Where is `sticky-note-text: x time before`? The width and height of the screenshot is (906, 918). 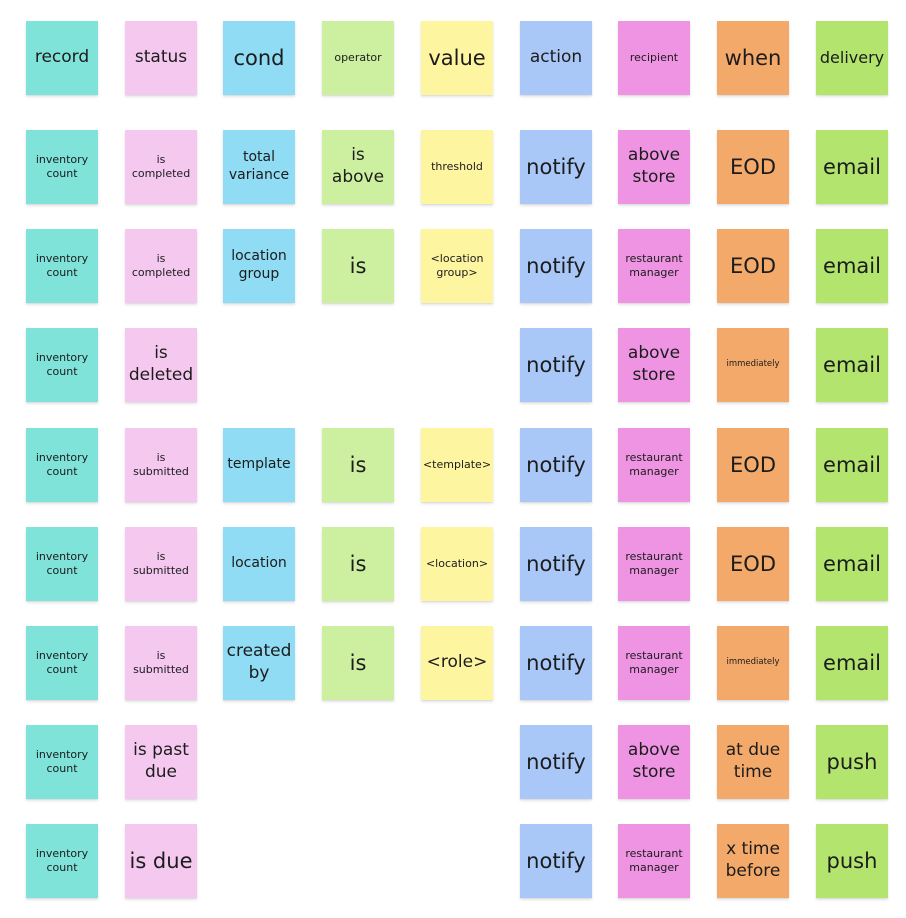
sticky-note-text: x time before is located at coordinates (753, 860).